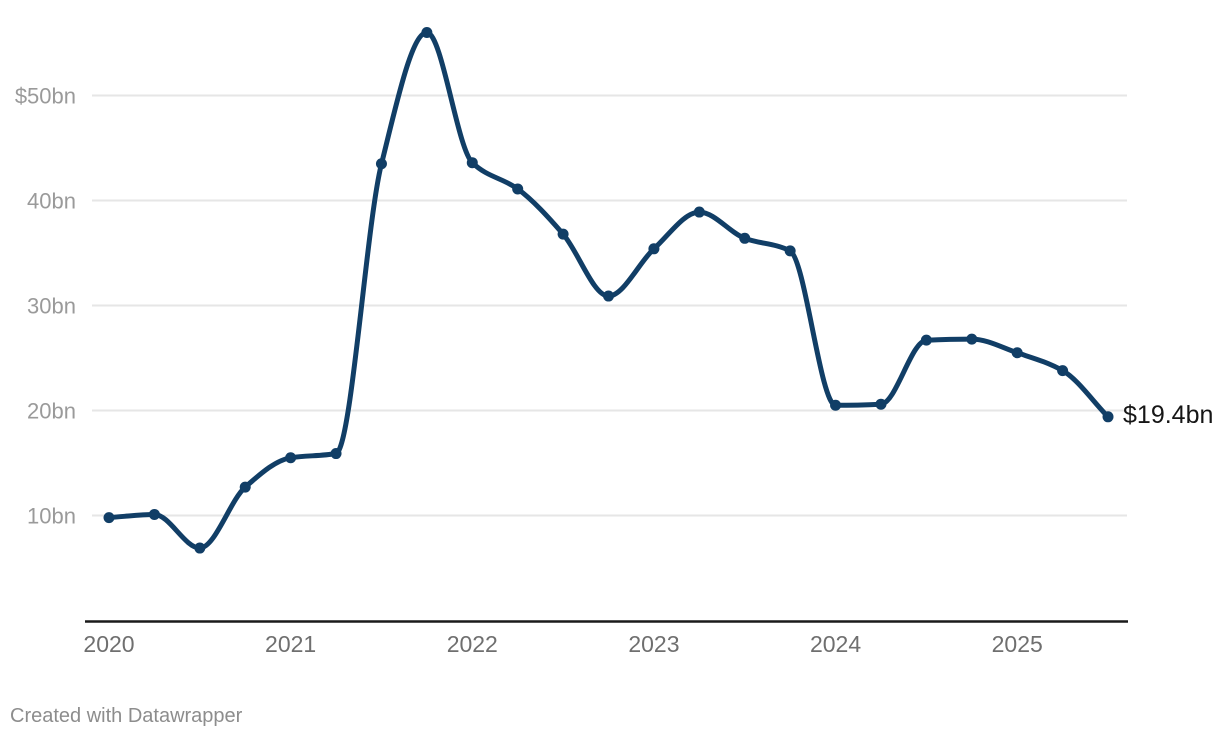 The height and width of the screenshot is (738, 1220). Describe the element at coordinates (290, 644) in the screenshot. I see `x-axis-tick-label-2021: 2021` at that location.